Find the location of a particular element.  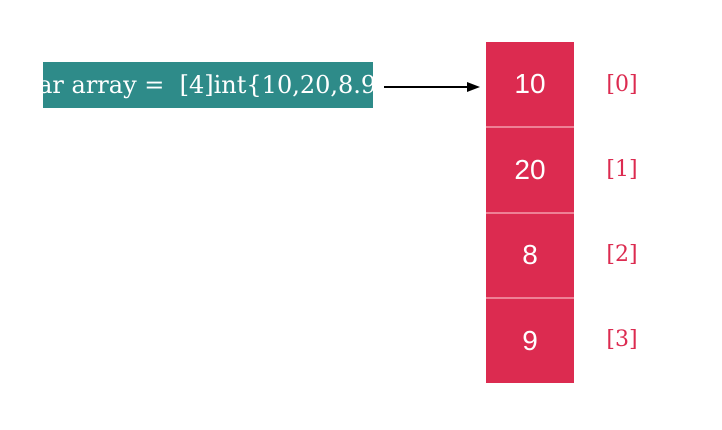

array-cell-0: 10 is located at coordinates (530, 84).